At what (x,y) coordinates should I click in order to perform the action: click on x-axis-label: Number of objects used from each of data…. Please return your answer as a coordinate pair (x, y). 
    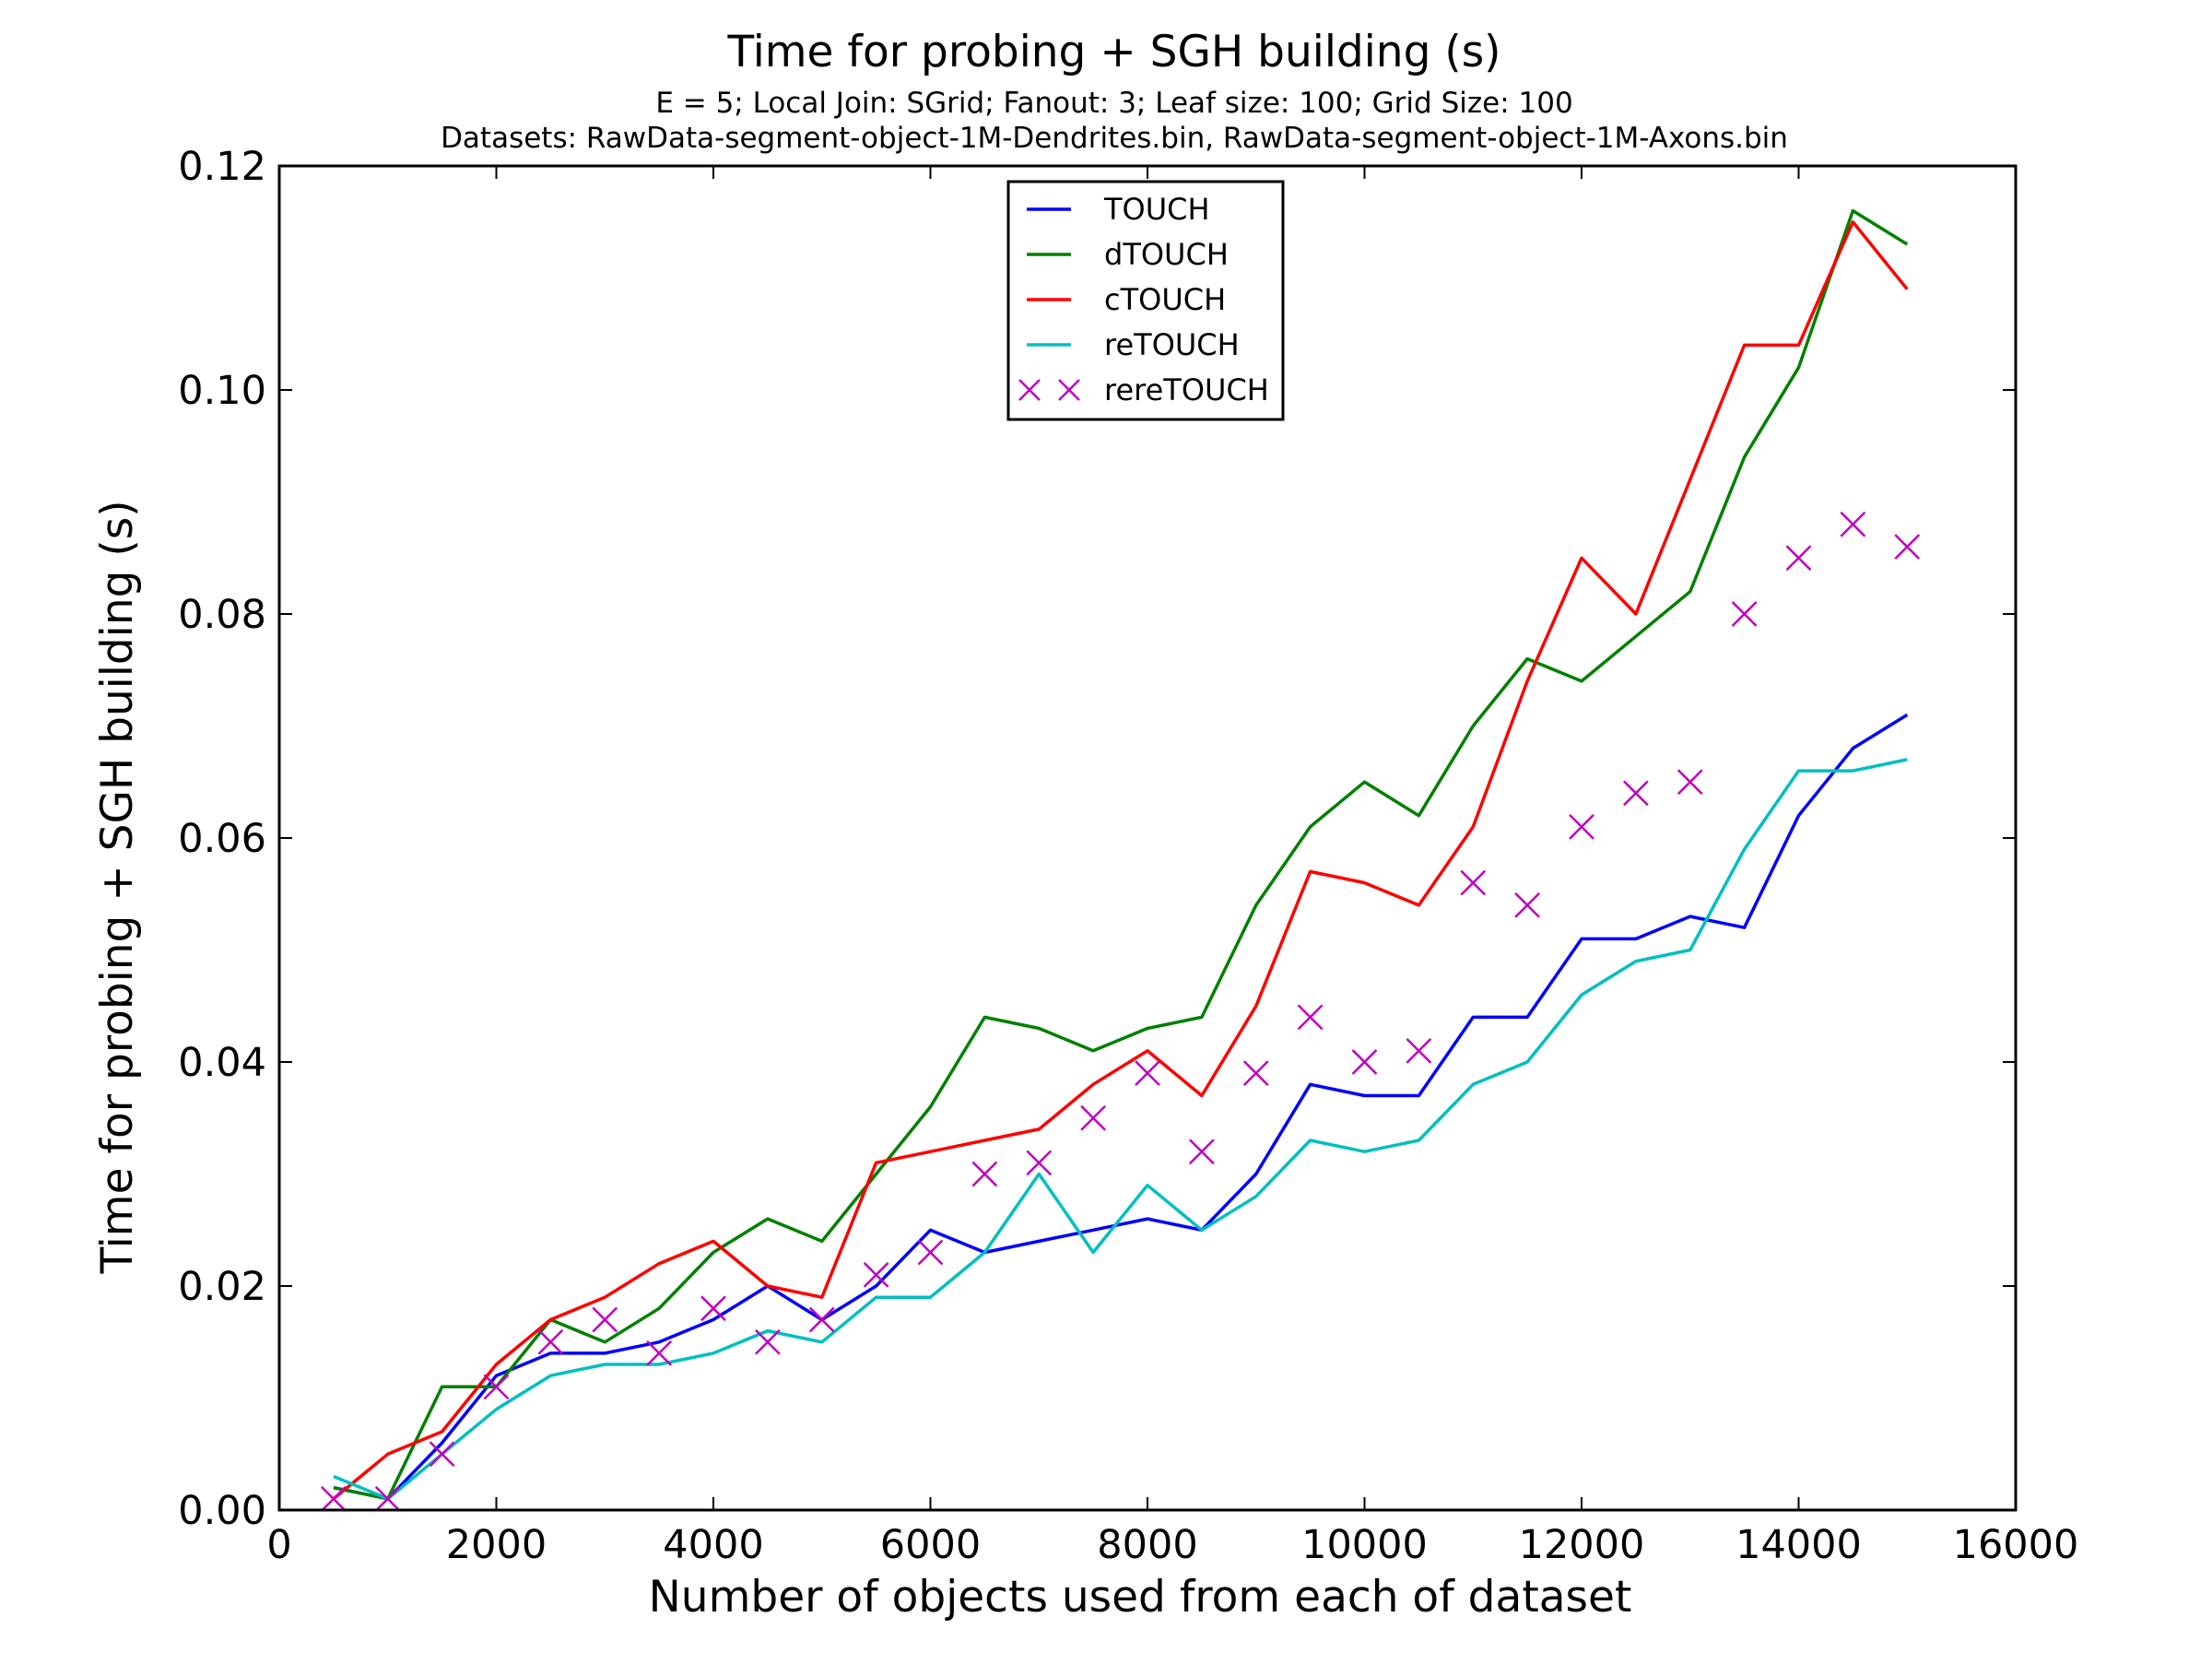
    Looking at the image, I should click on (1140, 1597).